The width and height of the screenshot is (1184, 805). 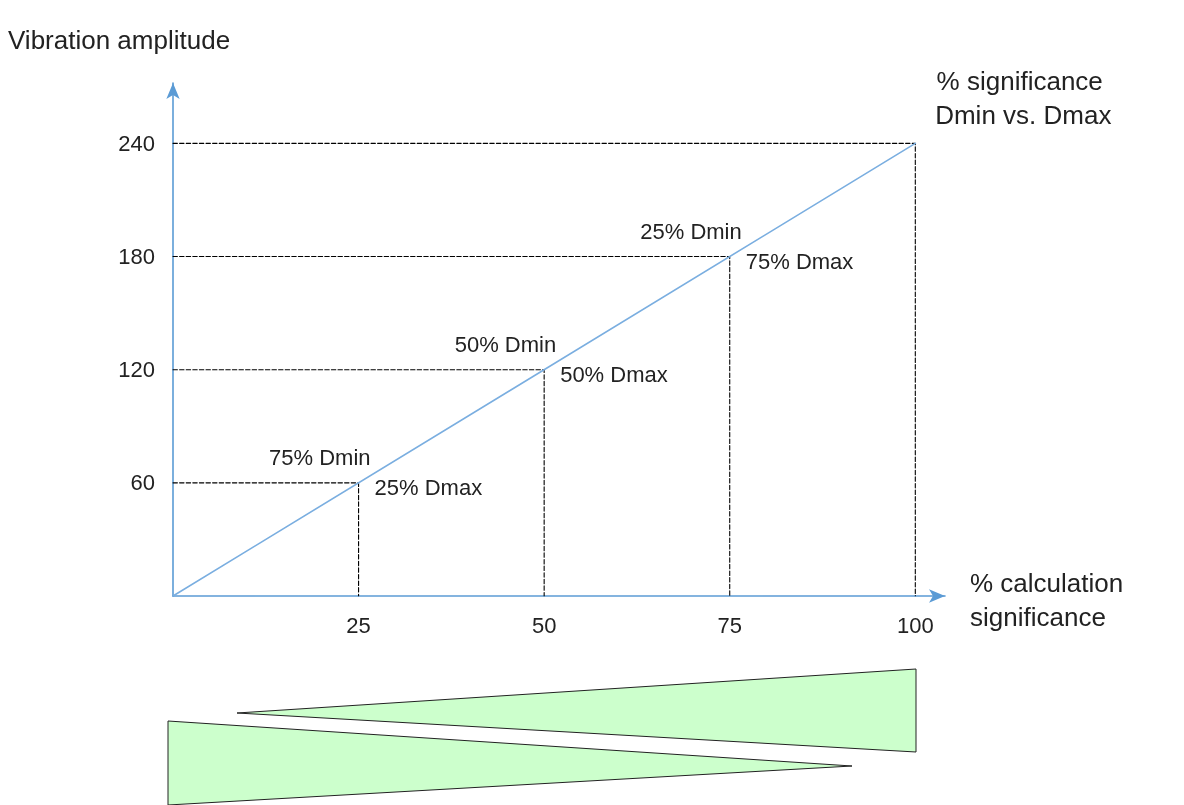 I want to click on annotation: 75% Dmin, so click(x=320, y=458).